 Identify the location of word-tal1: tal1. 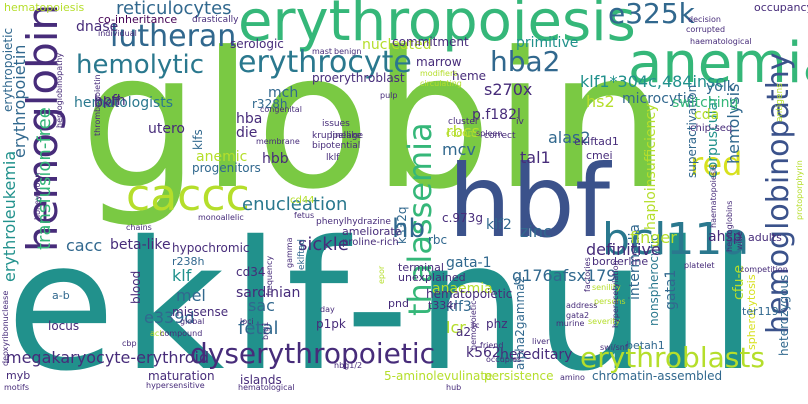
(535, 157).